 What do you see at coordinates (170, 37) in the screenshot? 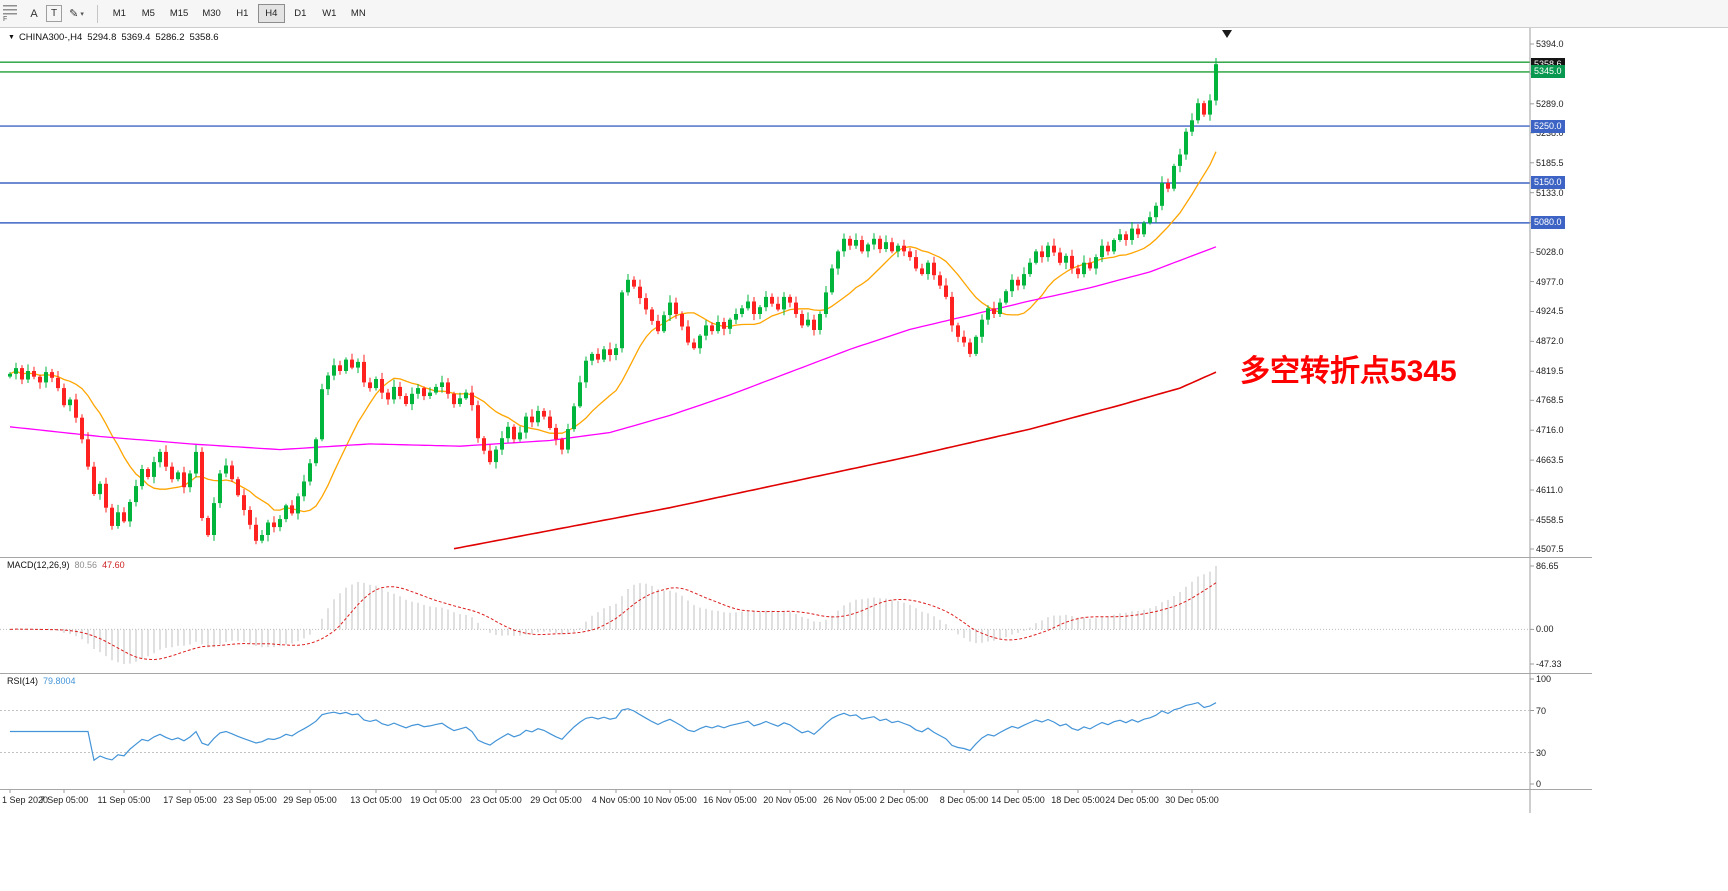
I see `ohlc-low: 5286.2` at bounding box center [170, 37].